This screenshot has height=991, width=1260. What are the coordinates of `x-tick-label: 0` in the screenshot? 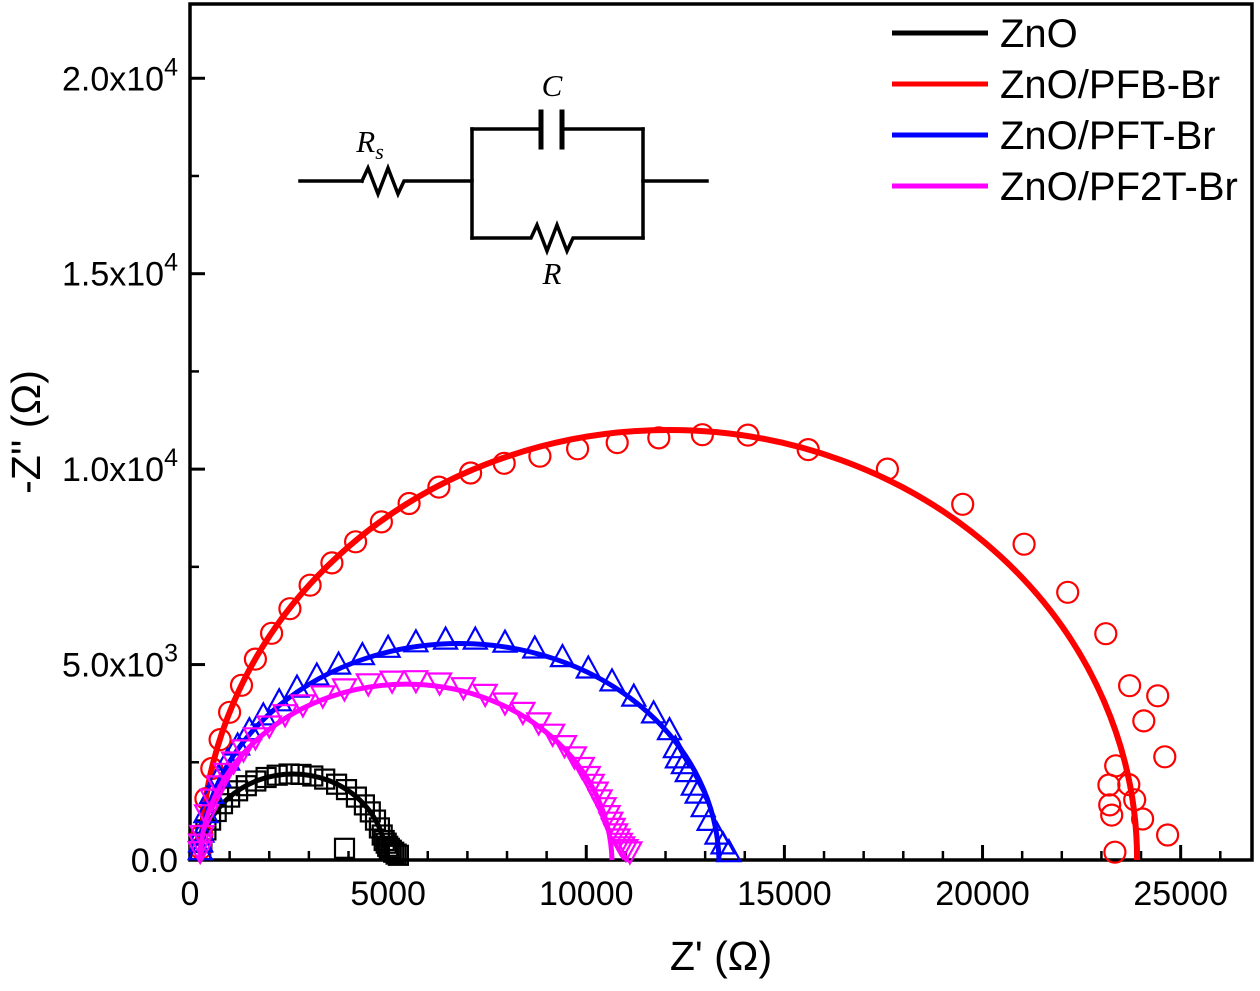 It's located at (190, 894).